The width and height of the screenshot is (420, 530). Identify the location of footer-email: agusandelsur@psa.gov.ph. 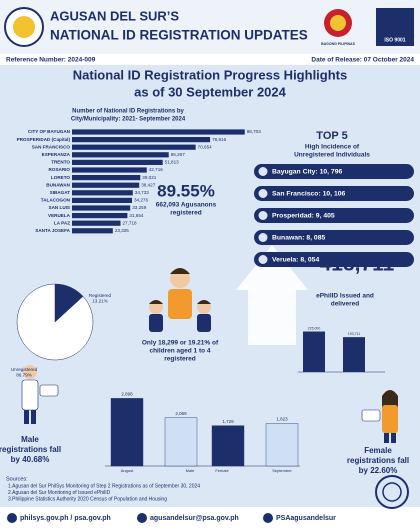
(194, 518).